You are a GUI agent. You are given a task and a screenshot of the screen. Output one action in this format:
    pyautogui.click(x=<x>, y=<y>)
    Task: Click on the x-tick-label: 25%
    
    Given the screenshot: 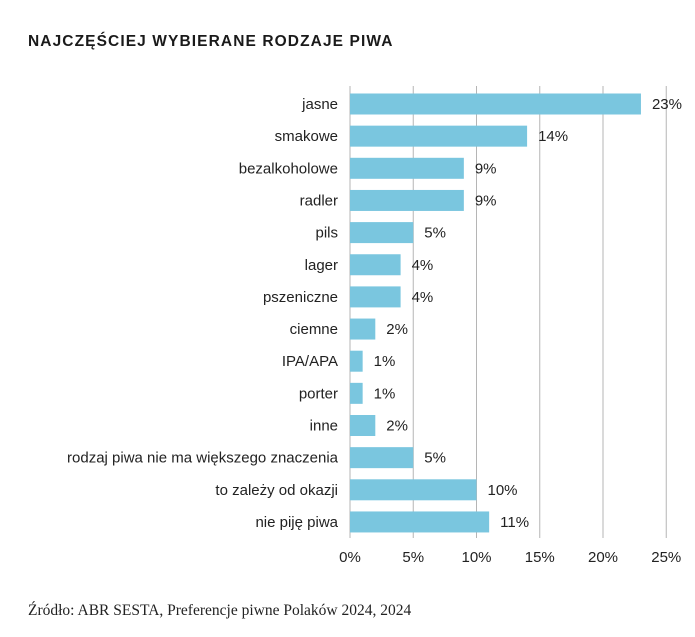 What is the action you would take?
    pyautogui.click(x=666, y=557)
    